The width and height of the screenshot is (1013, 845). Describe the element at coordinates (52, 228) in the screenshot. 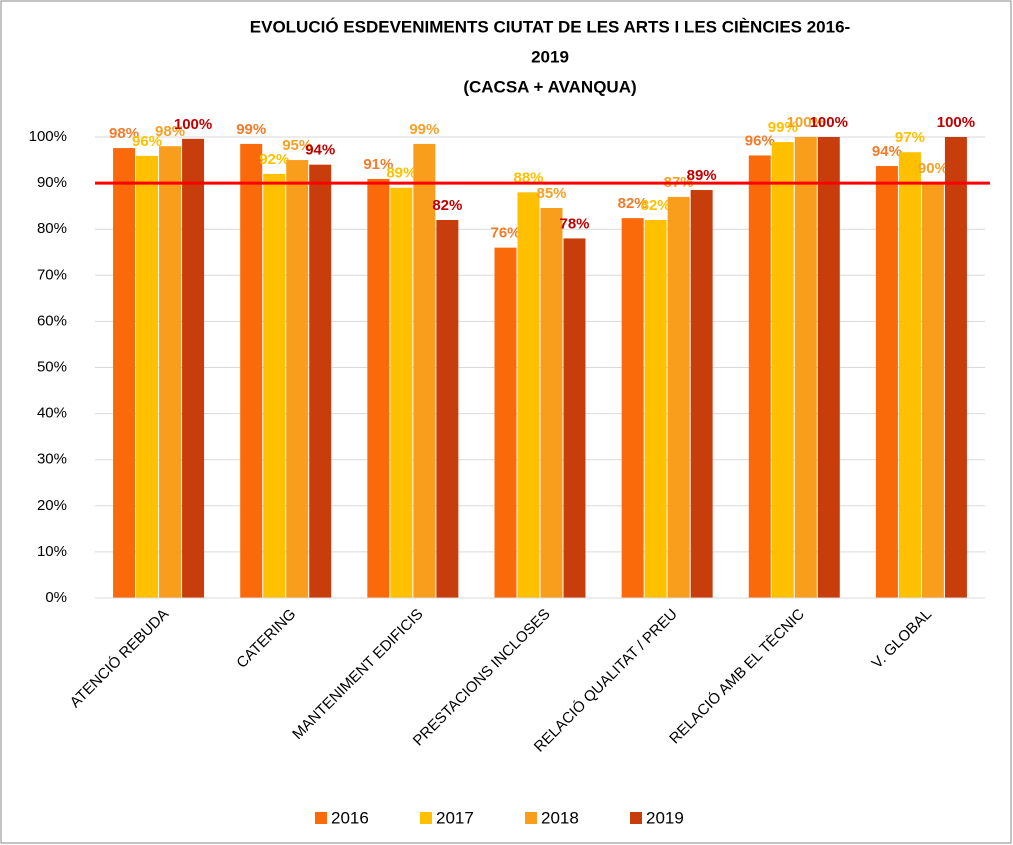

I see `y-tick-label: 80%` at that location.